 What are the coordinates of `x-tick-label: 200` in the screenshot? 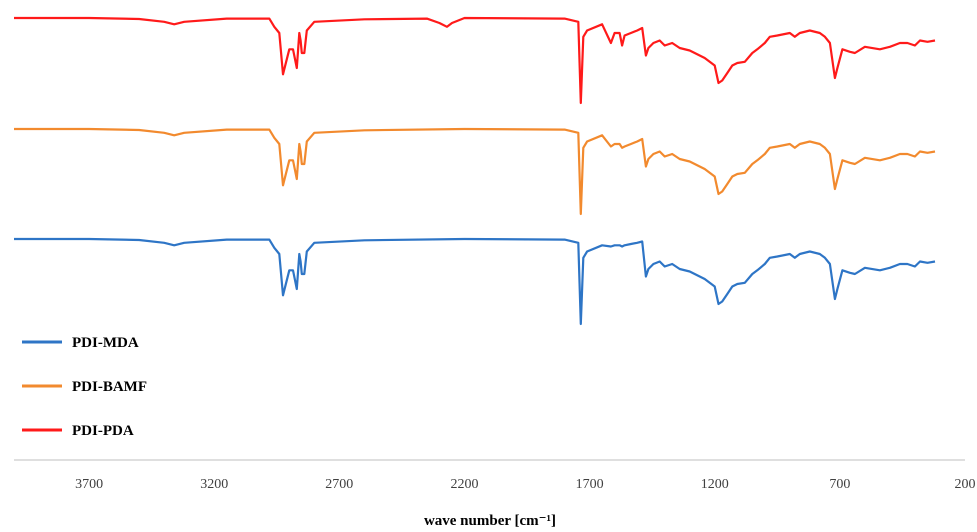 It's located at (965, 484).